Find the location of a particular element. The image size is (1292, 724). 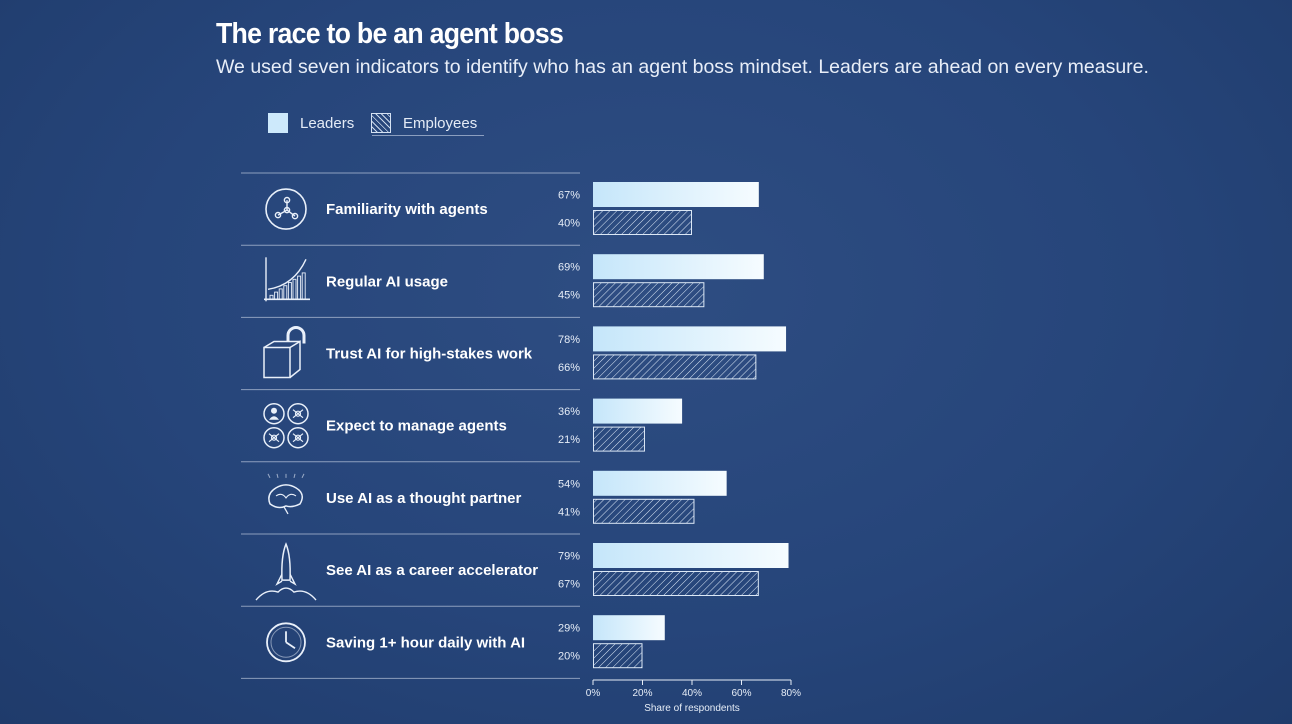

legend-swatch-leaders is located at coordinates (278, 123).